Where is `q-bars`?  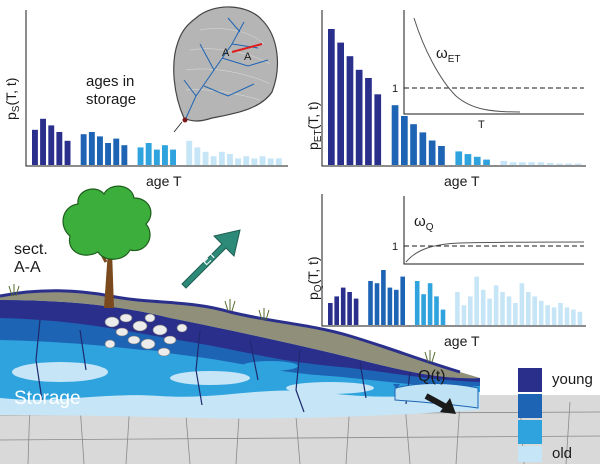 q-bars is located at coordinates (455, 297).